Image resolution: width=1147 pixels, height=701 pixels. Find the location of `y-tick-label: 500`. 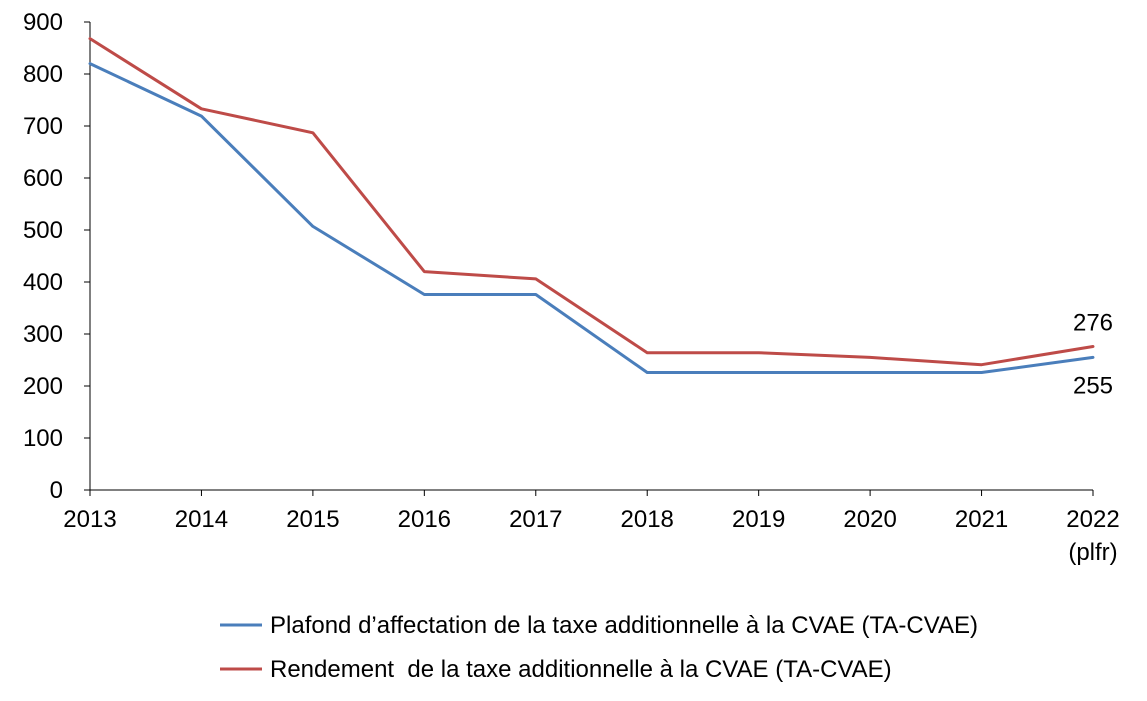

y-tick-label: 500 is located at coordinates (43, 230).